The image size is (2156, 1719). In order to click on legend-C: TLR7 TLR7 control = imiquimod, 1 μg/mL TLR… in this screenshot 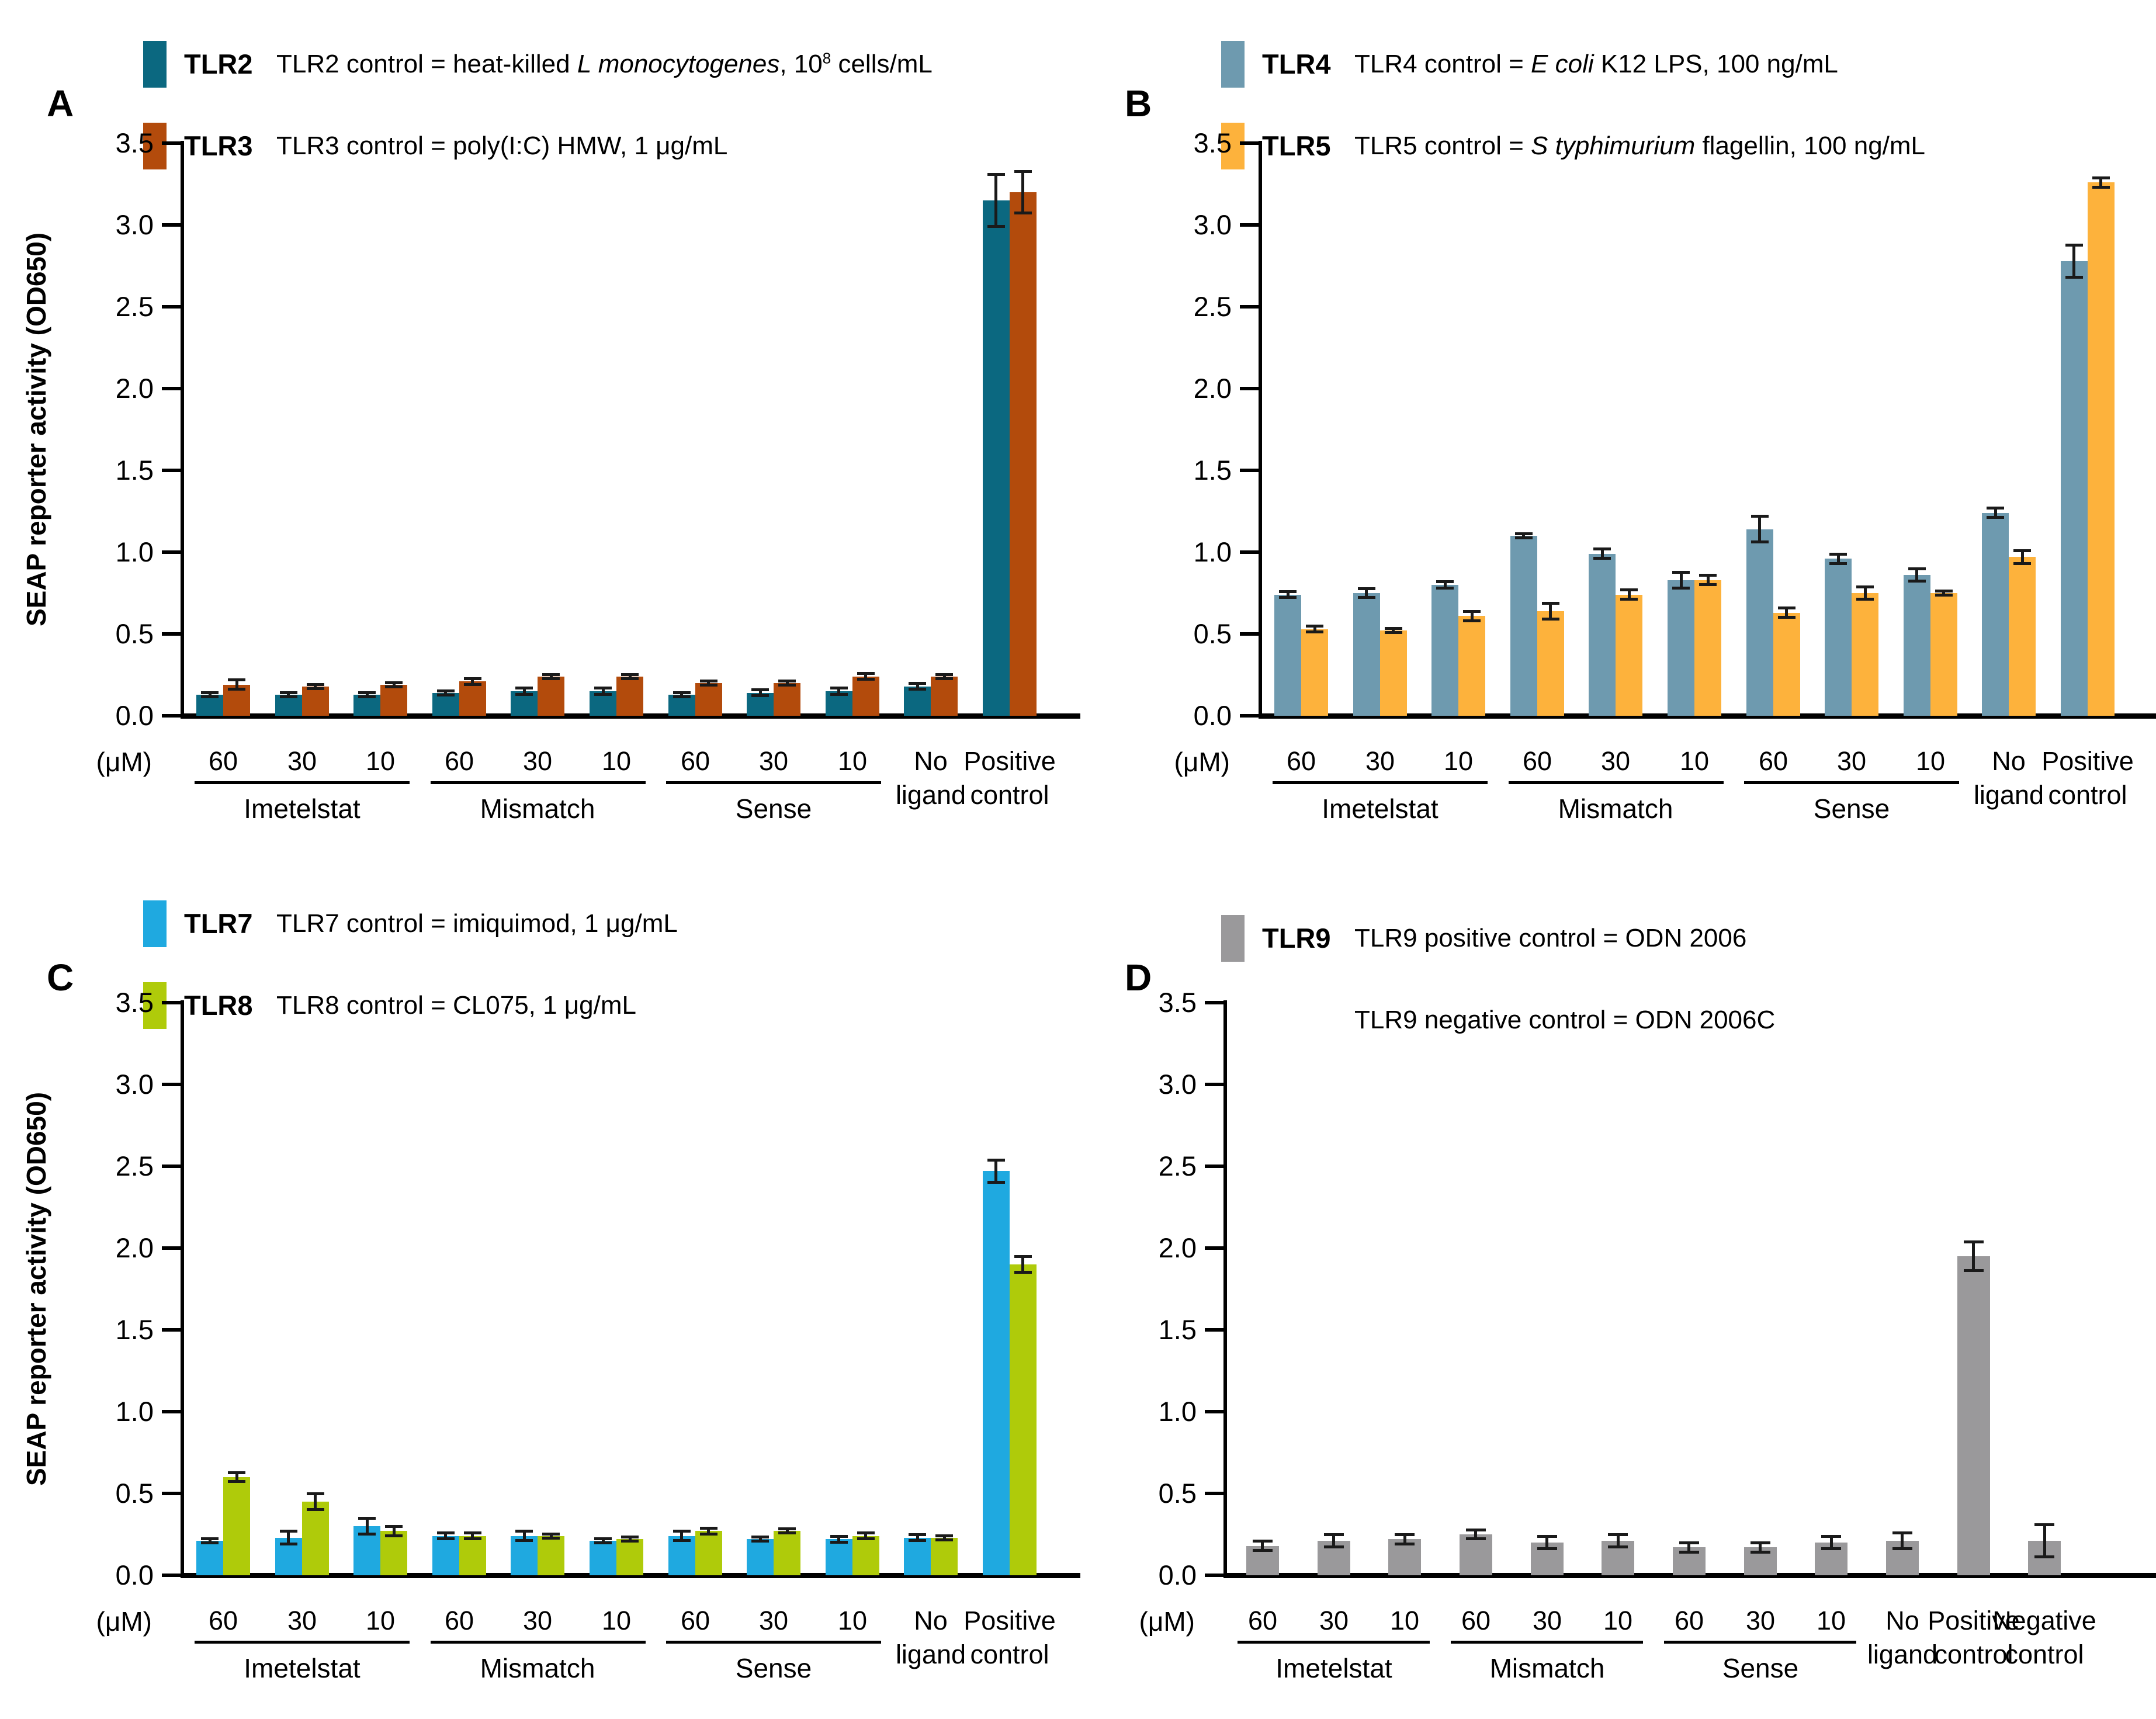, I will do `click(539, 956)`.